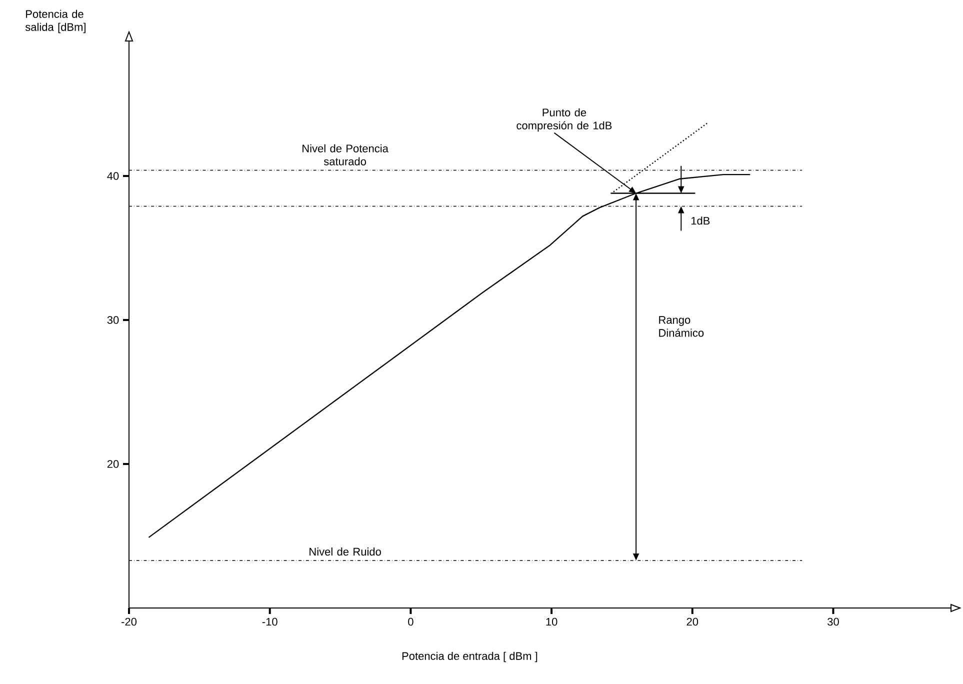 The width and height of the screenshot is (963, 684). Describe the element at coordinates (411, 622) in the screenshot. I see `x-tick-label: 0` at that location.